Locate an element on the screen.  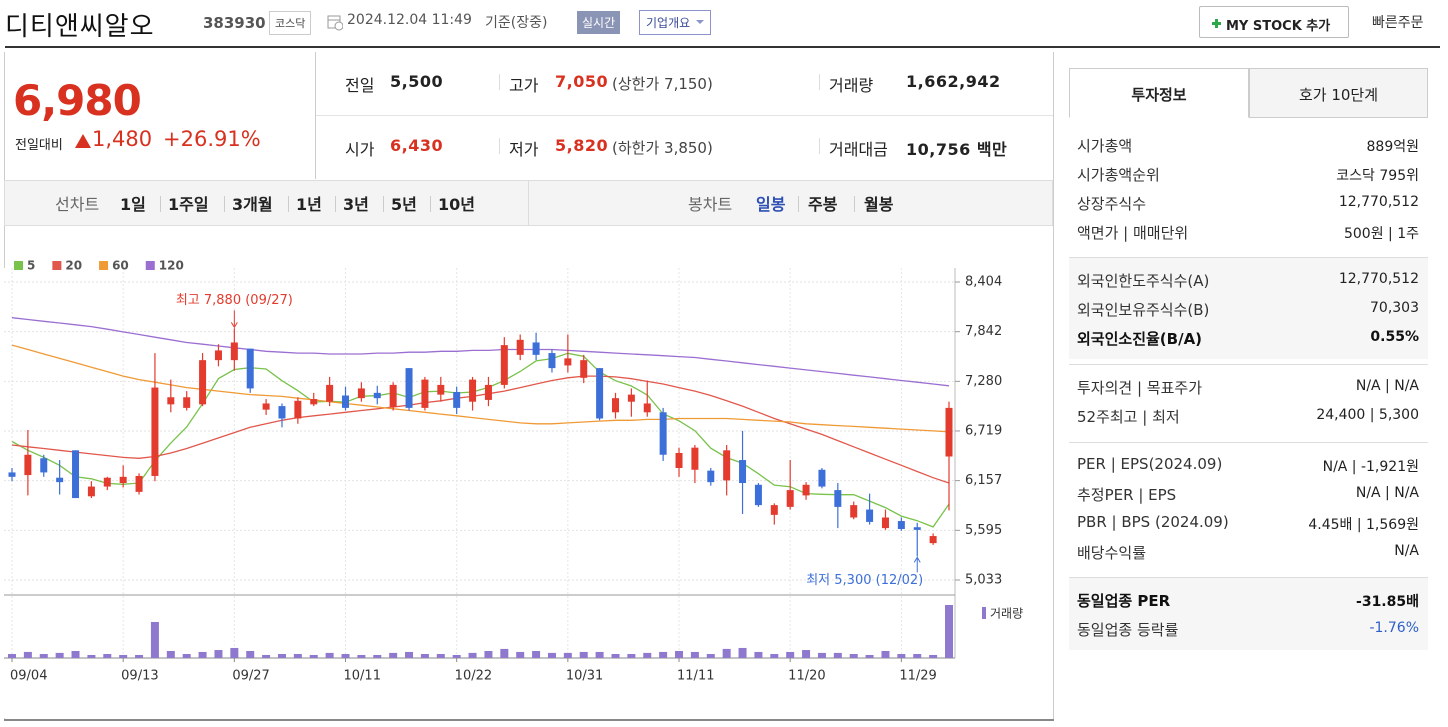
realtime-badge: 실시간 is located at coordinates (599, 22).